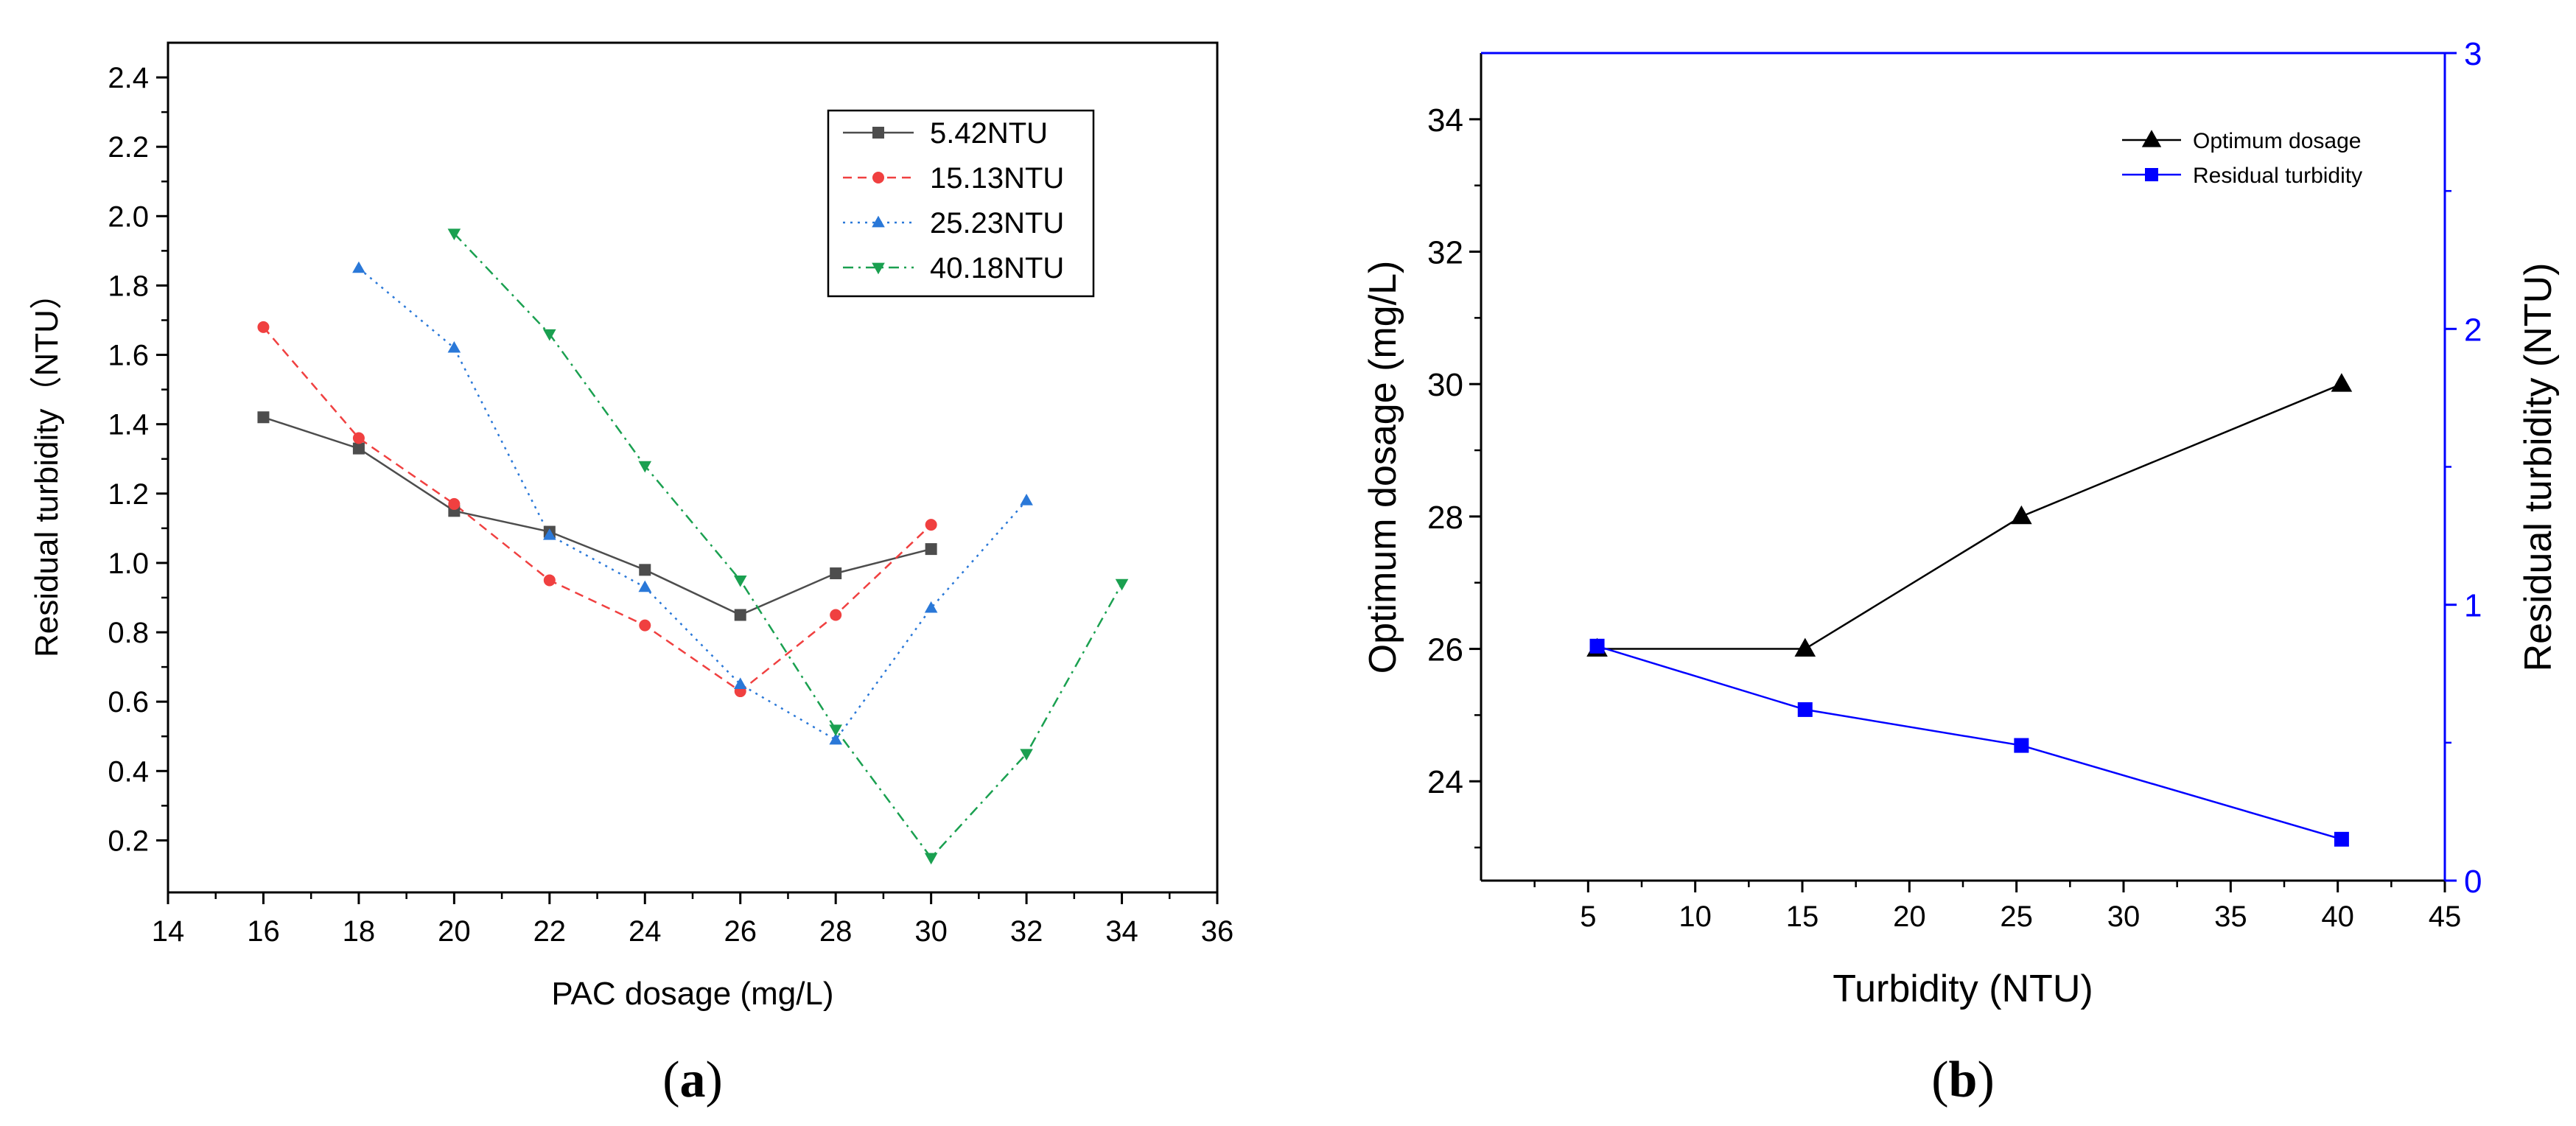  Describe the element at coordinates (1121, 931) in the screenshot. I see `x-tick-label: 34` at that location.